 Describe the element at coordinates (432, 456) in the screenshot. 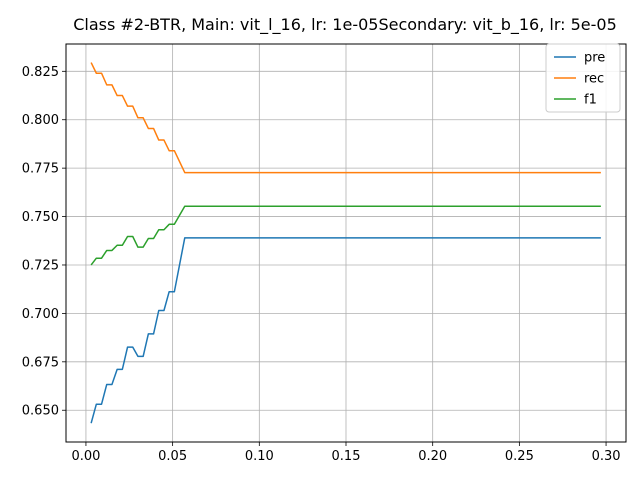

I see `x-tick-label: 0.20` at that location.